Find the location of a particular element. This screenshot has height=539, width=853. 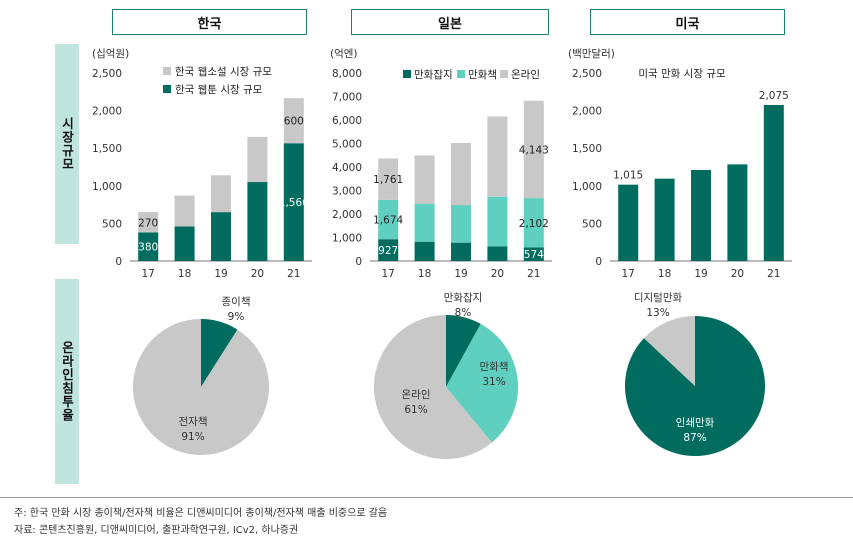

pie-slice-value: 31% is located at coordinates (493, 382).